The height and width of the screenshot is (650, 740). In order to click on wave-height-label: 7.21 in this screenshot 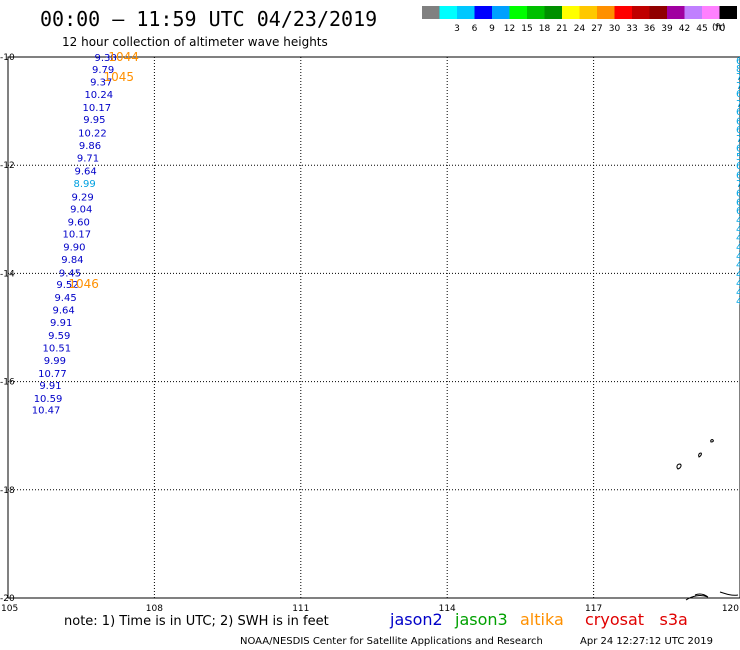, I will do `click(738, 104)`.